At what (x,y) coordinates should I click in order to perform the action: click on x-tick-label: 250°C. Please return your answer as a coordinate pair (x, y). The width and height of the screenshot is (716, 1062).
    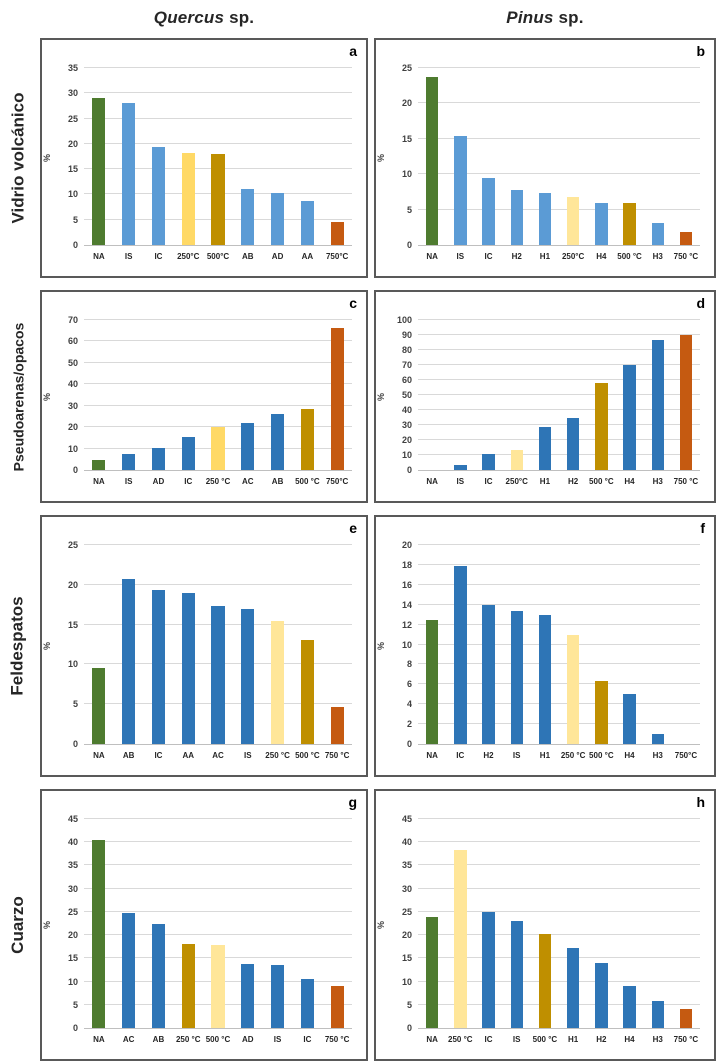
    Looking at the image, I should click on (516, 481).